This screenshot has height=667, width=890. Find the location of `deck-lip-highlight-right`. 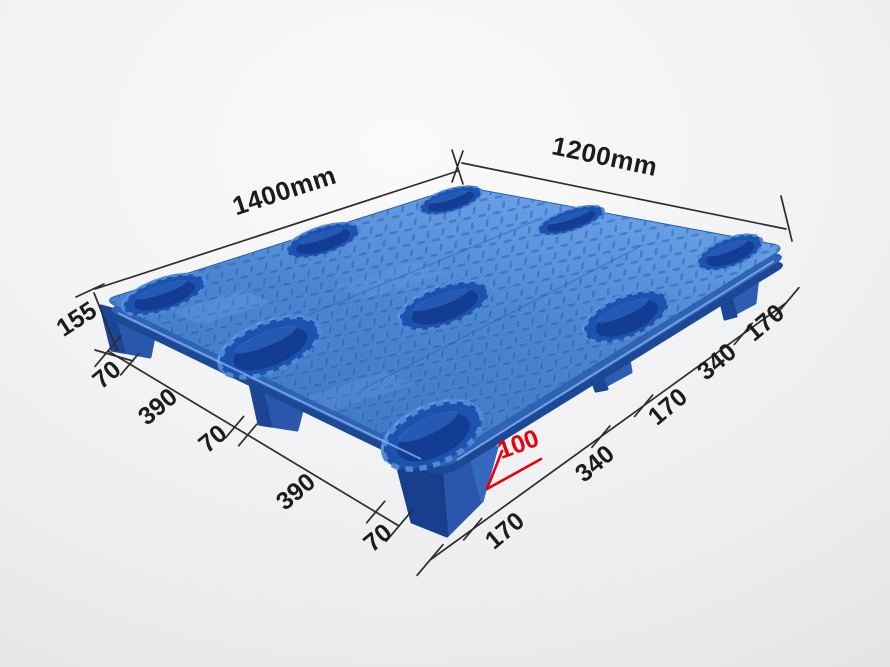

deck-lip-highlight-right is located at coordinates (615, 360).